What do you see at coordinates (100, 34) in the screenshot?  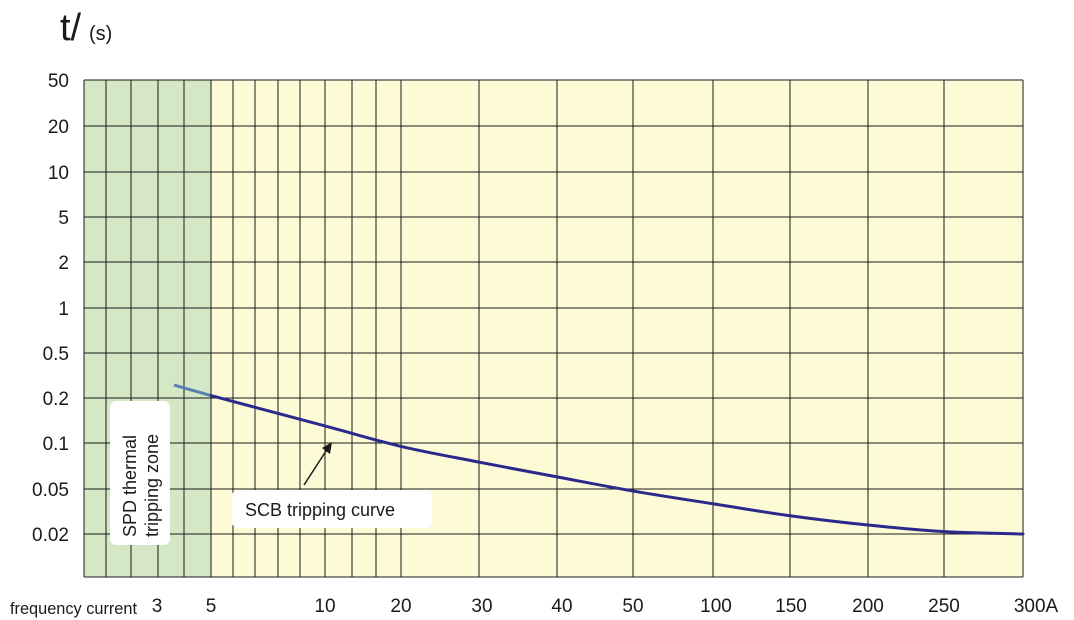 I see `y-axis-unit: (s)` at bounding box center [100, 34].